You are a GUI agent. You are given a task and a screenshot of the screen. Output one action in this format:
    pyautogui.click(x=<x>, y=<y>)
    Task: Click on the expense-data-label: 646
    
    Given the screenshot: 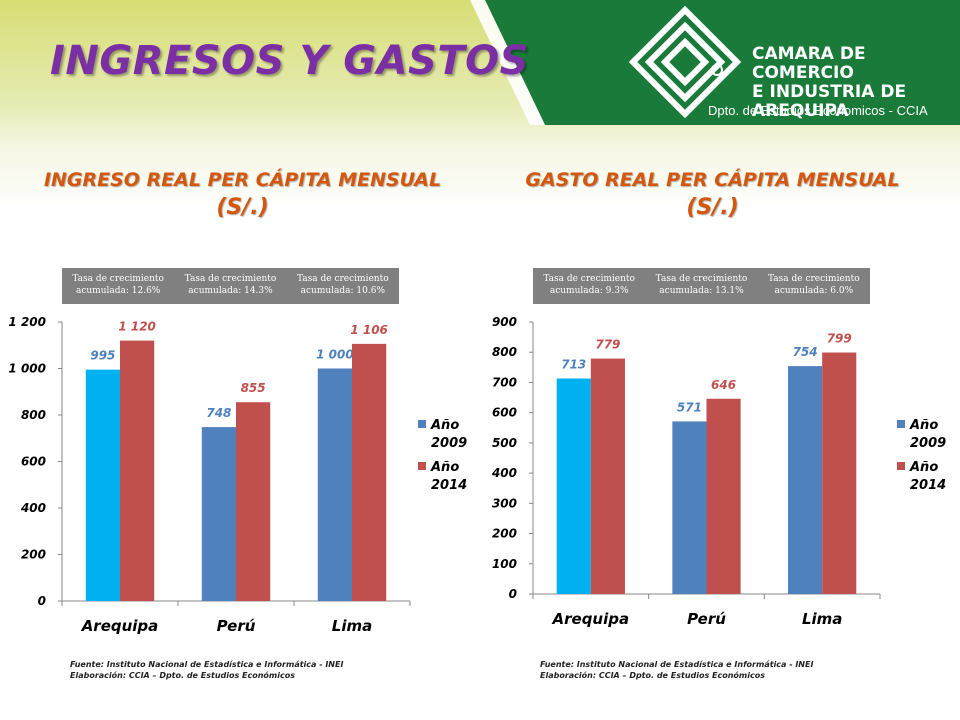 What is the action you would take?
    pyautogui.click(x=723, y=385)
    